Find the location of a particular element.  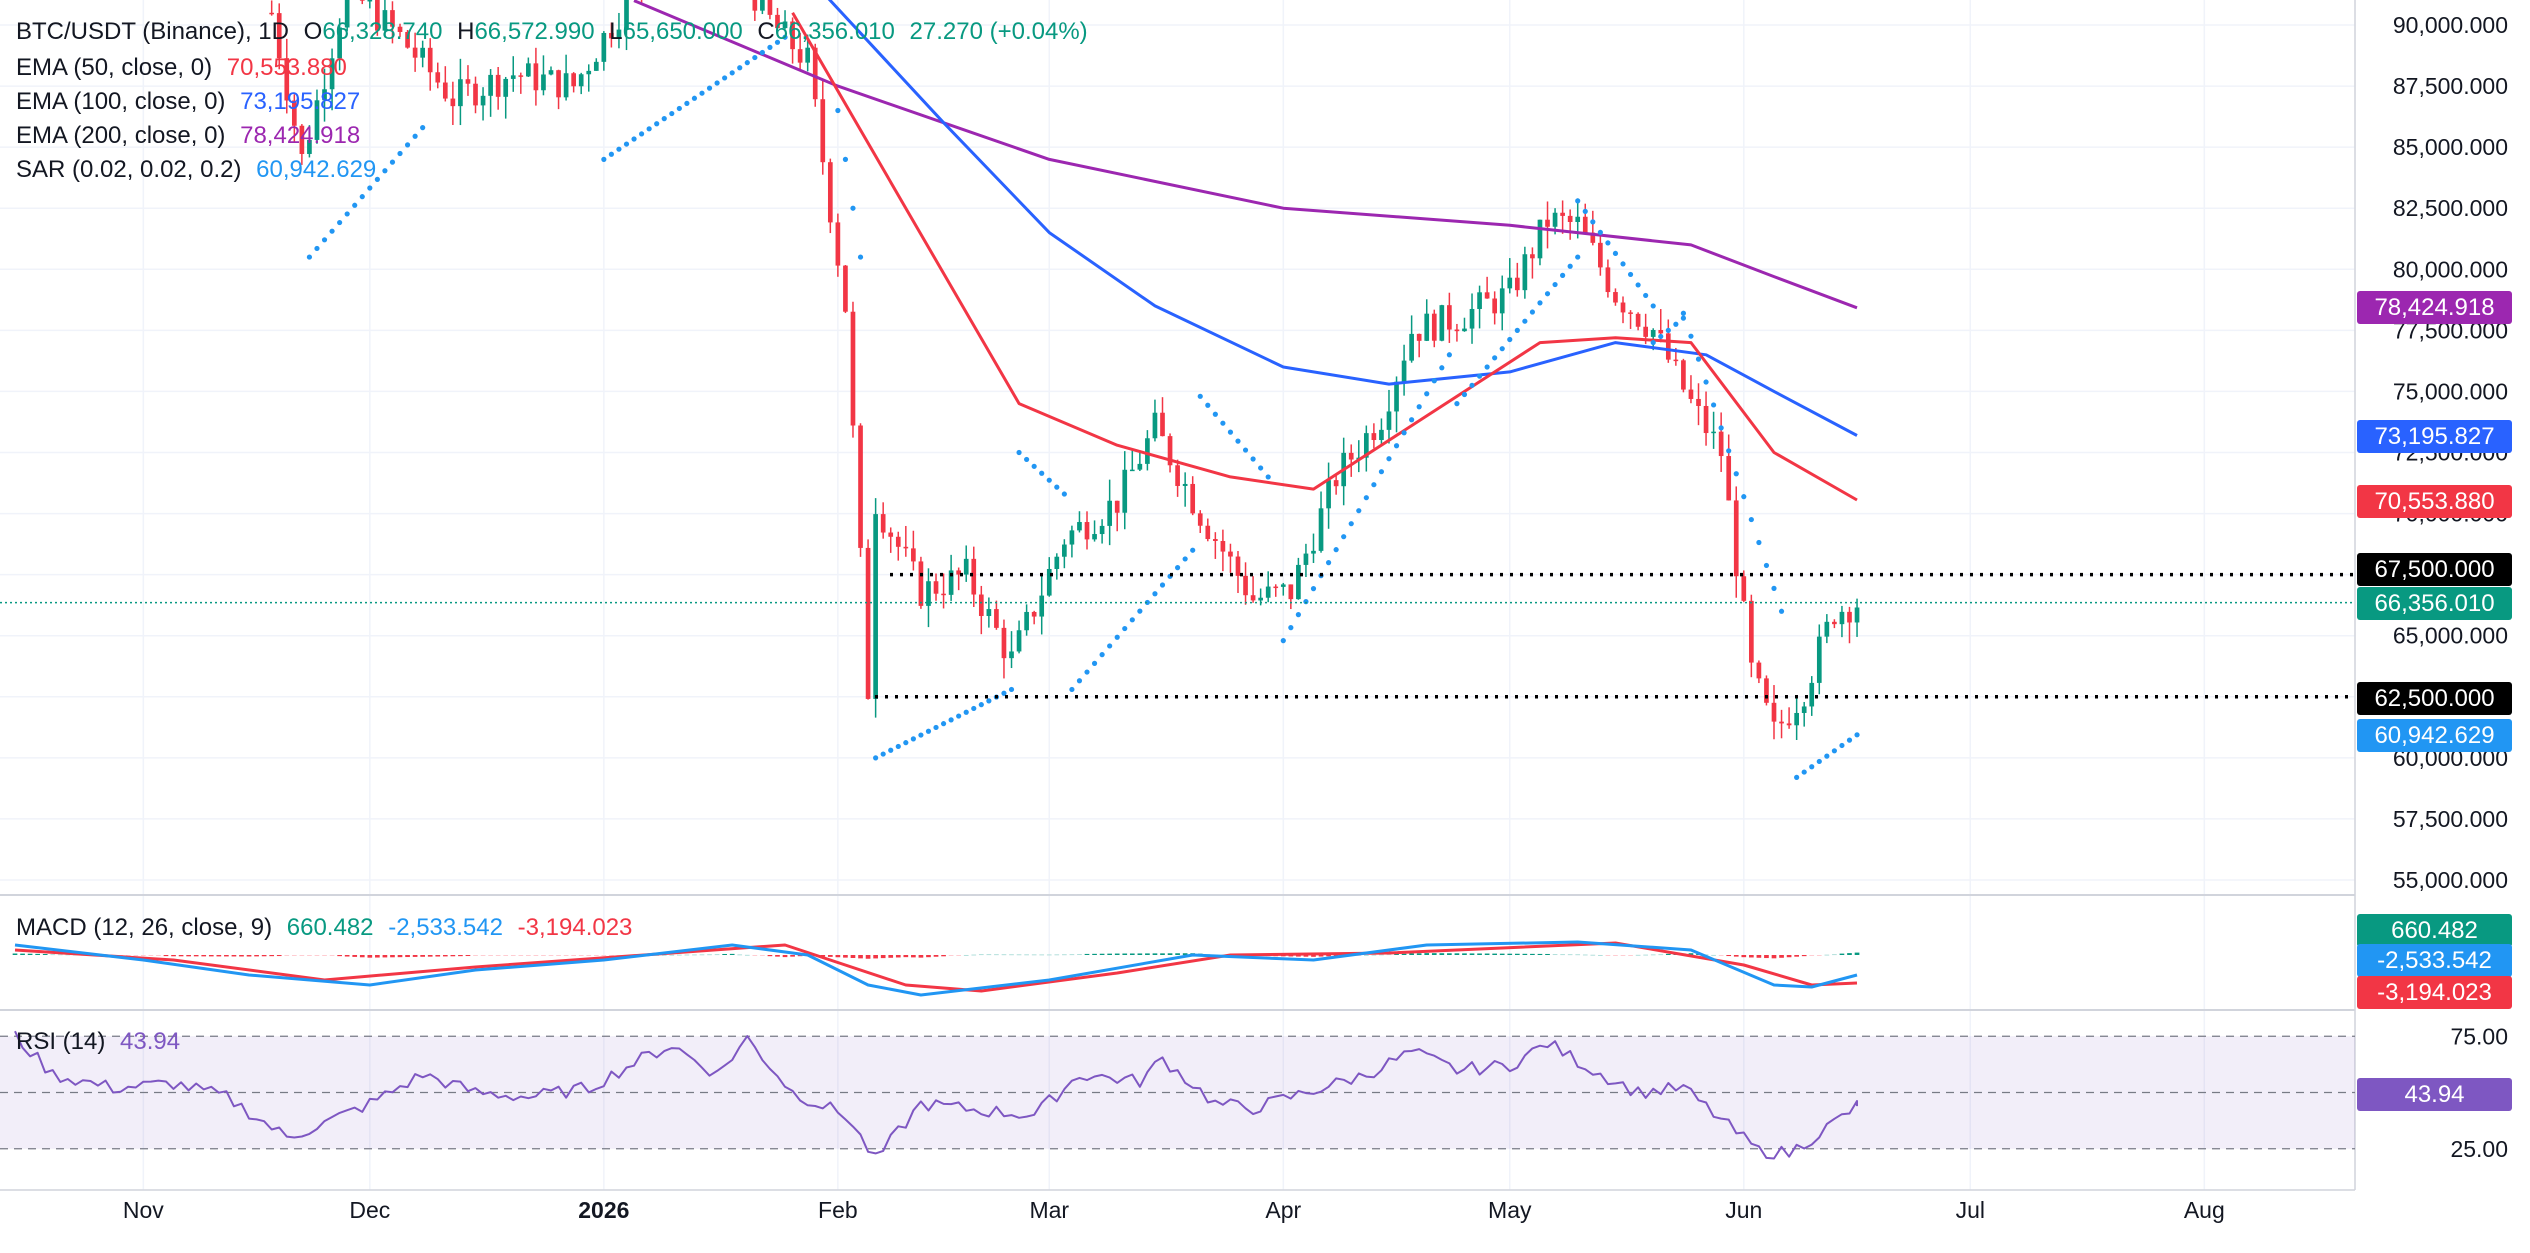

price-tick-label: 65,000.000 is located at coordinates (2450, 636).